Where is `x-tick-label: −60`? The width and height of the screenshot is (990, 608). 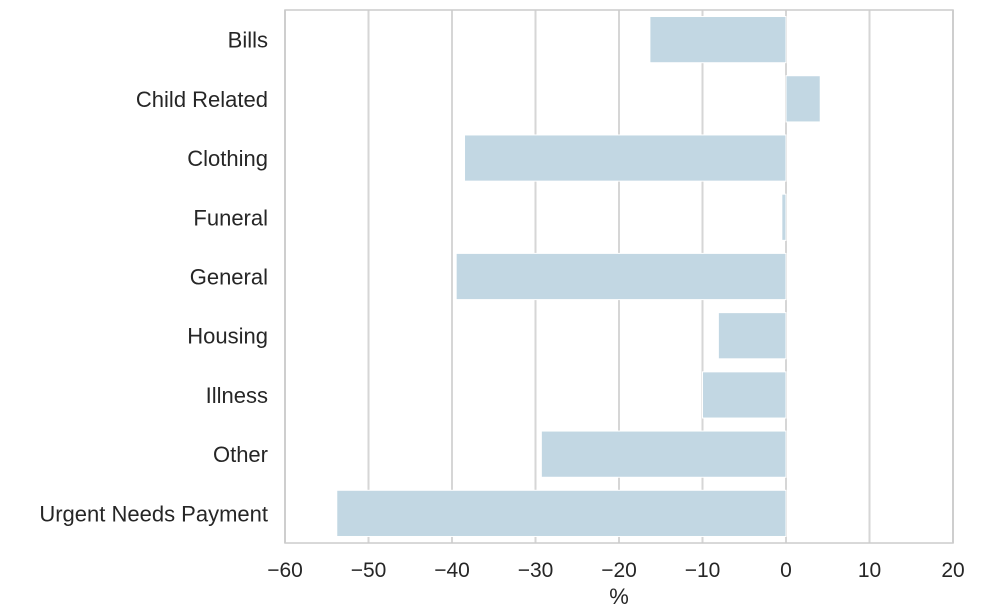 x-tick-label: −60 is located at coordinates (285, 570).